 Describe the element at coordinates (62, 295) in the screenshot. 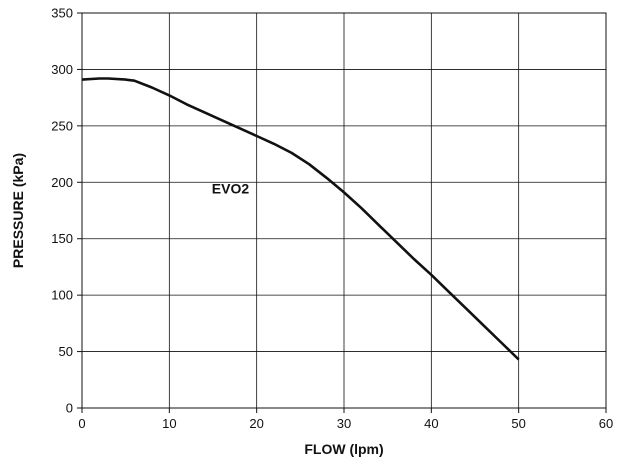

I see `y-tick-label: 100` at that location.